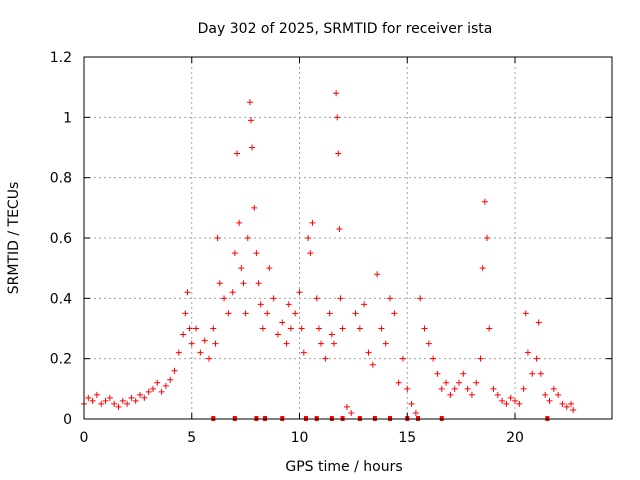  What do you see at coordinates (61, 179) in the screenshot?
I see `y-tick-label: 0.8` at bounding box center [61, 179].